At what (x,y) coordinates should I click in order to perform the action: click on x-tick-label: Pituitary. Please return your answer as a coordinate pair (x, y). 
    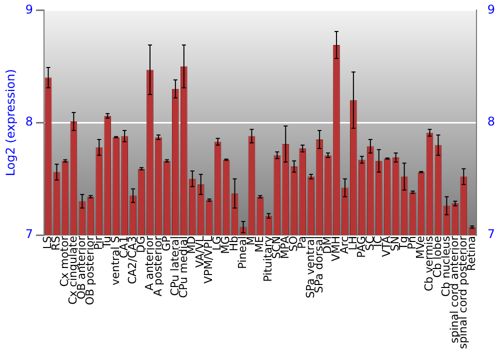
    Looking at the image, I should click on (268, 259).